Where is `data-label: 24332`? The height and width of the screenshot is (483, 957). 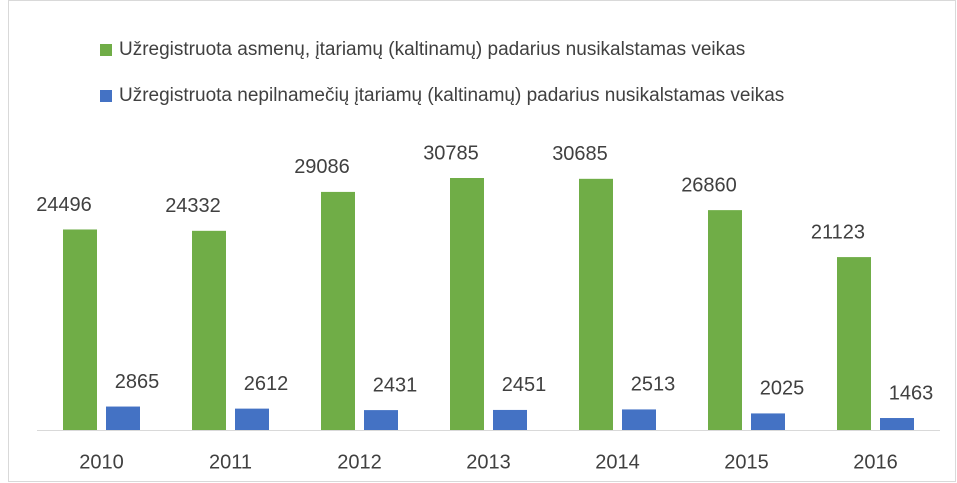 data-label: 24332 is located at coordinates (193, 206).